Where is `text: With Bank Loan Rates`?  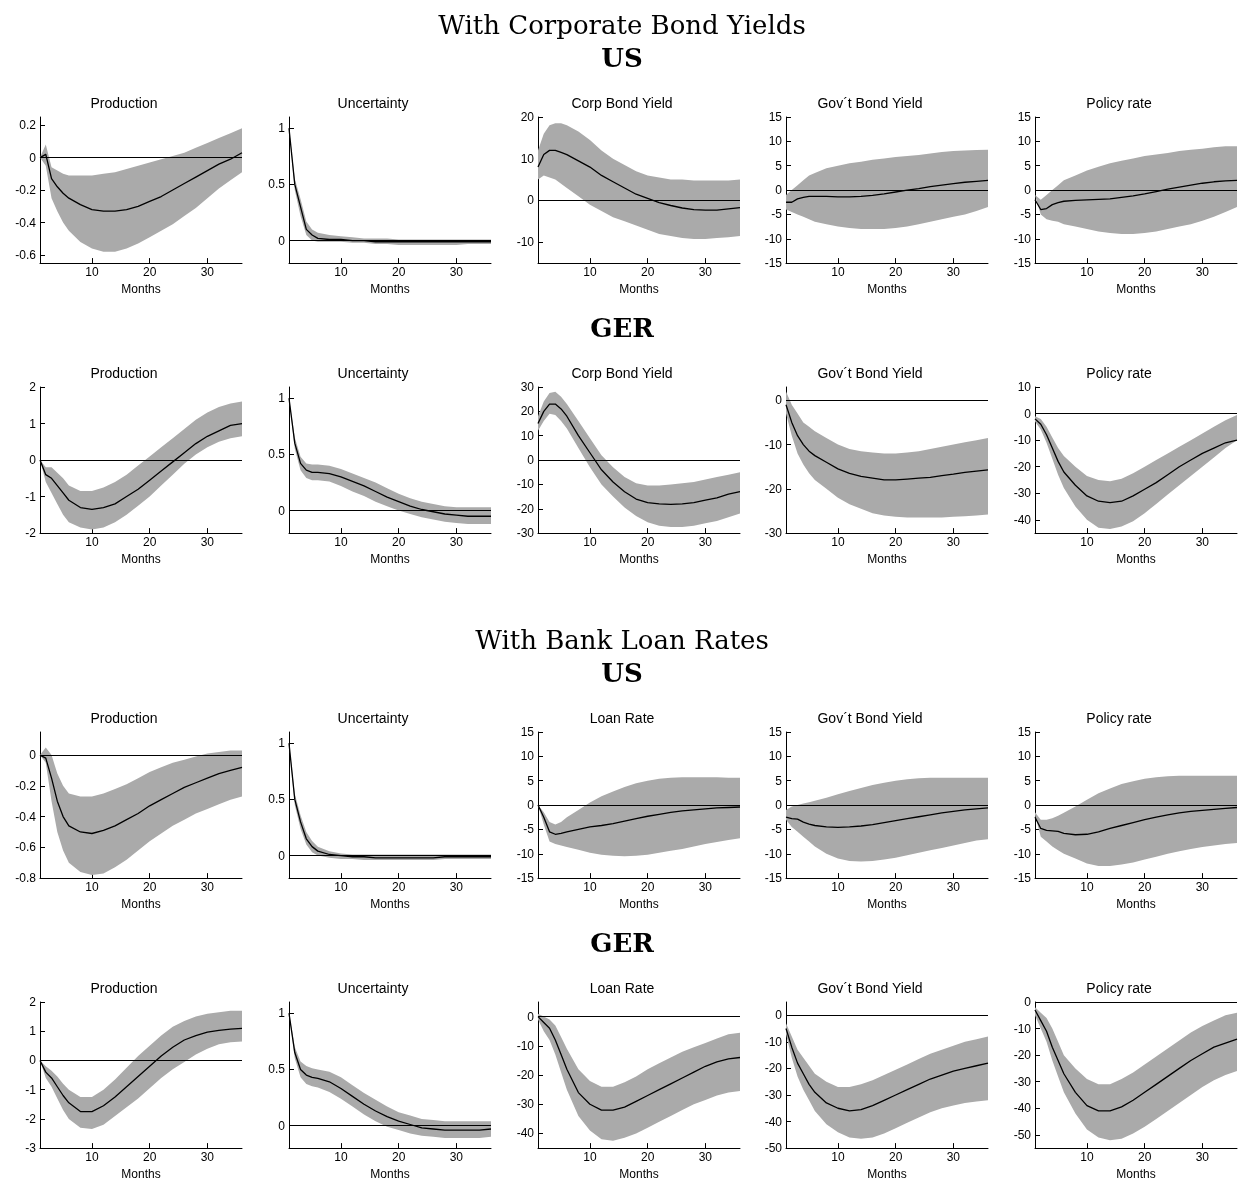 text: With Bank Loan Rates is located at coordinates (622, 640).